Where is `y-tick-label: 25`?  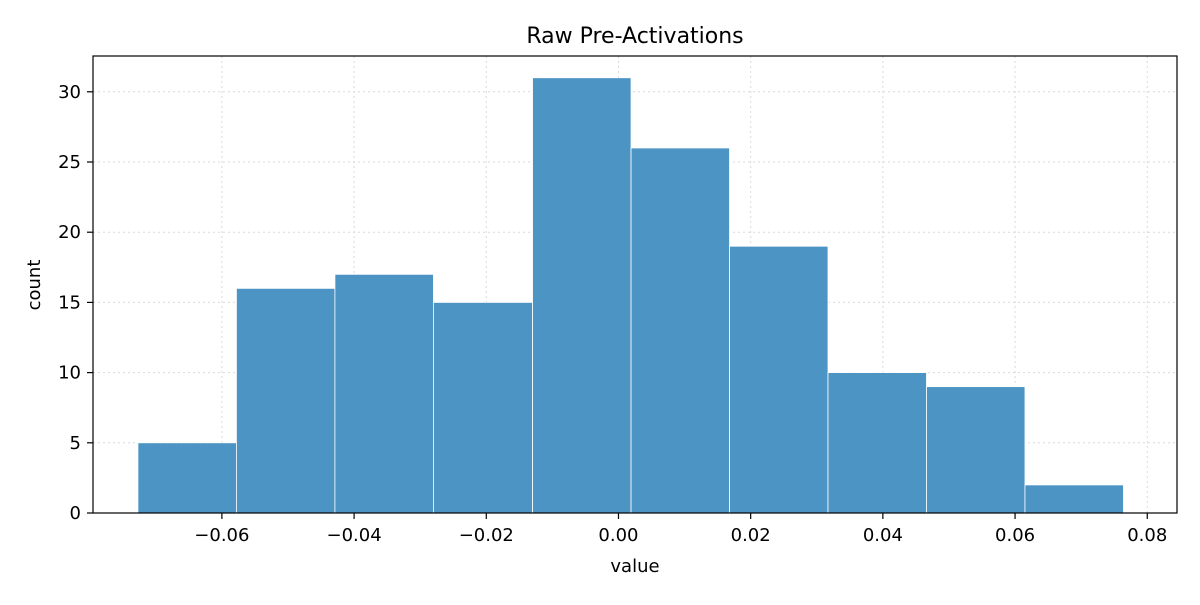
y-tick-label: 25 is located at coordinates (69, 162).